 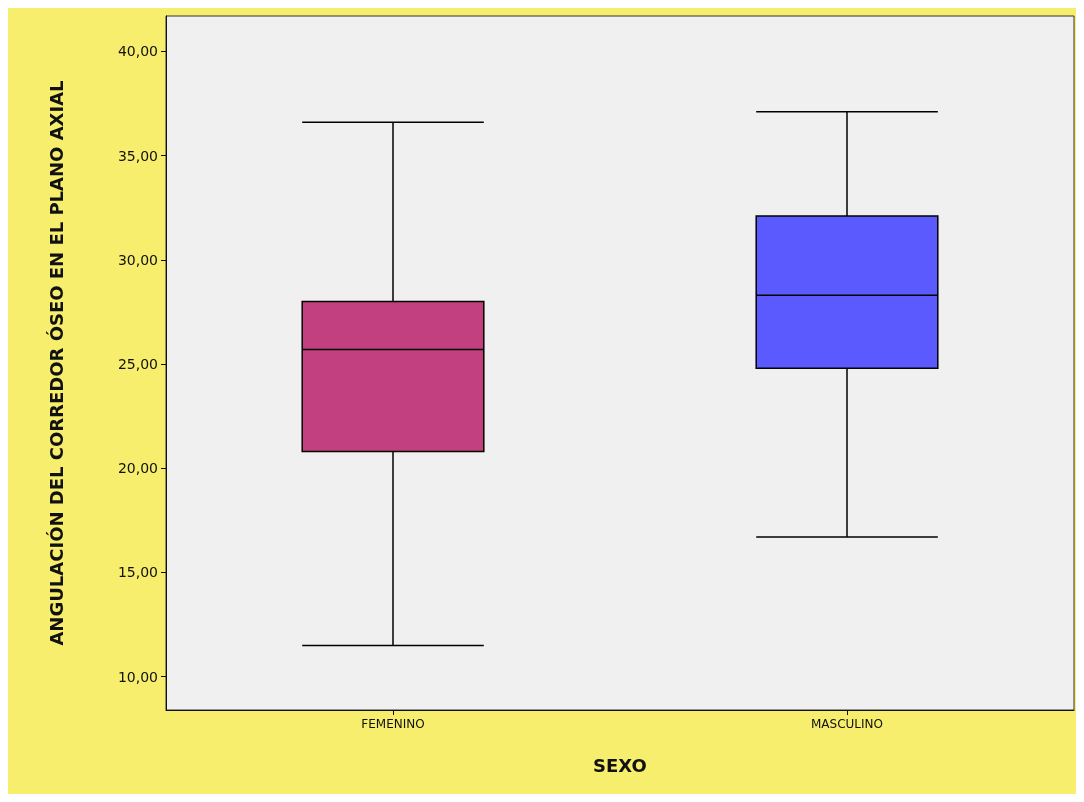 I want to click on y-tick-label: 25,00, so click(x=137, y=364).